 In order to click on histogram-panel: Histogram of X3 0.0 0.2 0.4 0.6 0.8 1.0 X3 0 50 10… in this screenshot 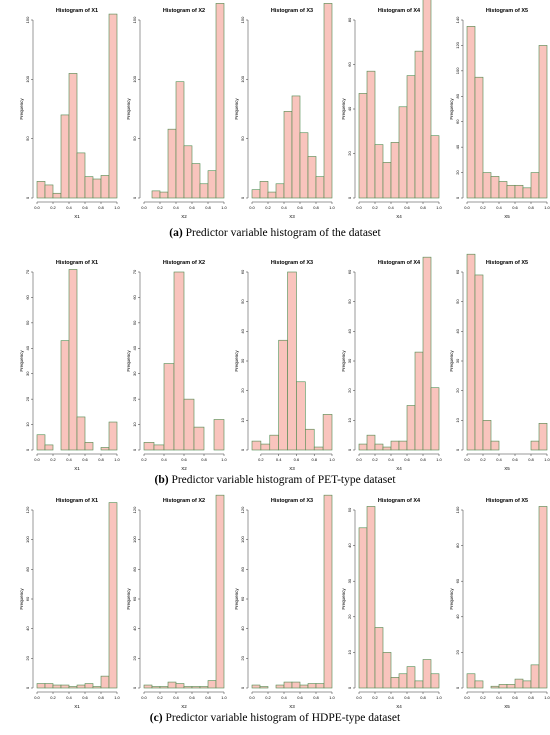, I will do `click(285, 111)`.